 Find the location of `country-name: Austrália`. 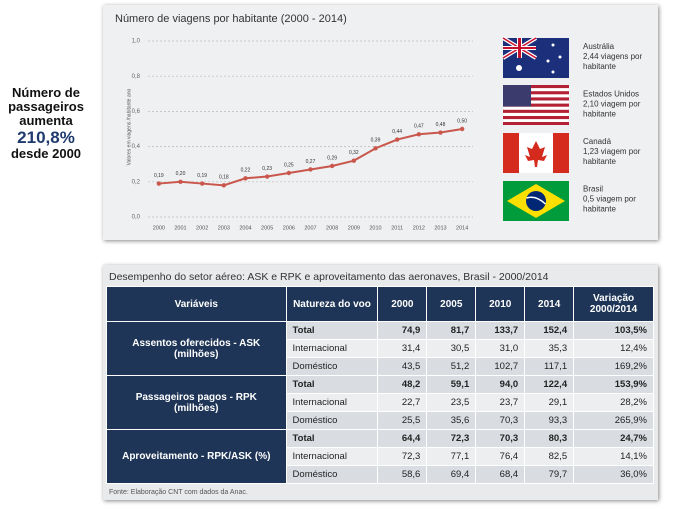

country-name: Austrália is located at coordinates (599, 46).